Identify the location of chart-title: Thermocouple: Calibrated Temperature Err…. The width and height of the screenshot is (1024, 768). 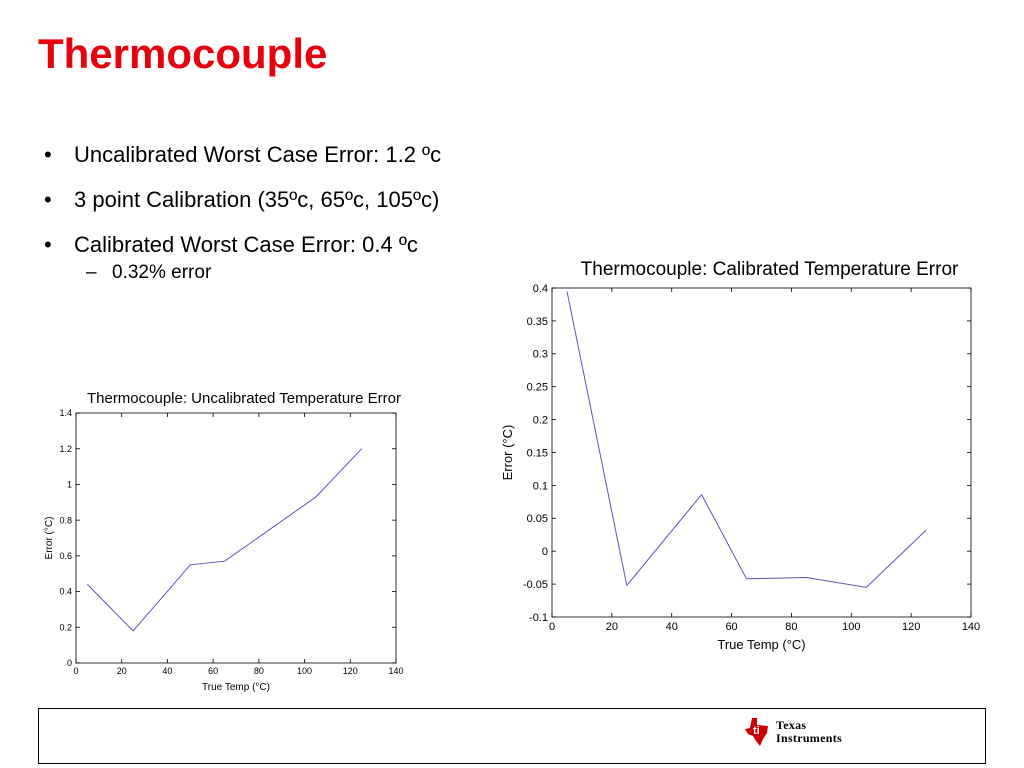
(770, 269).